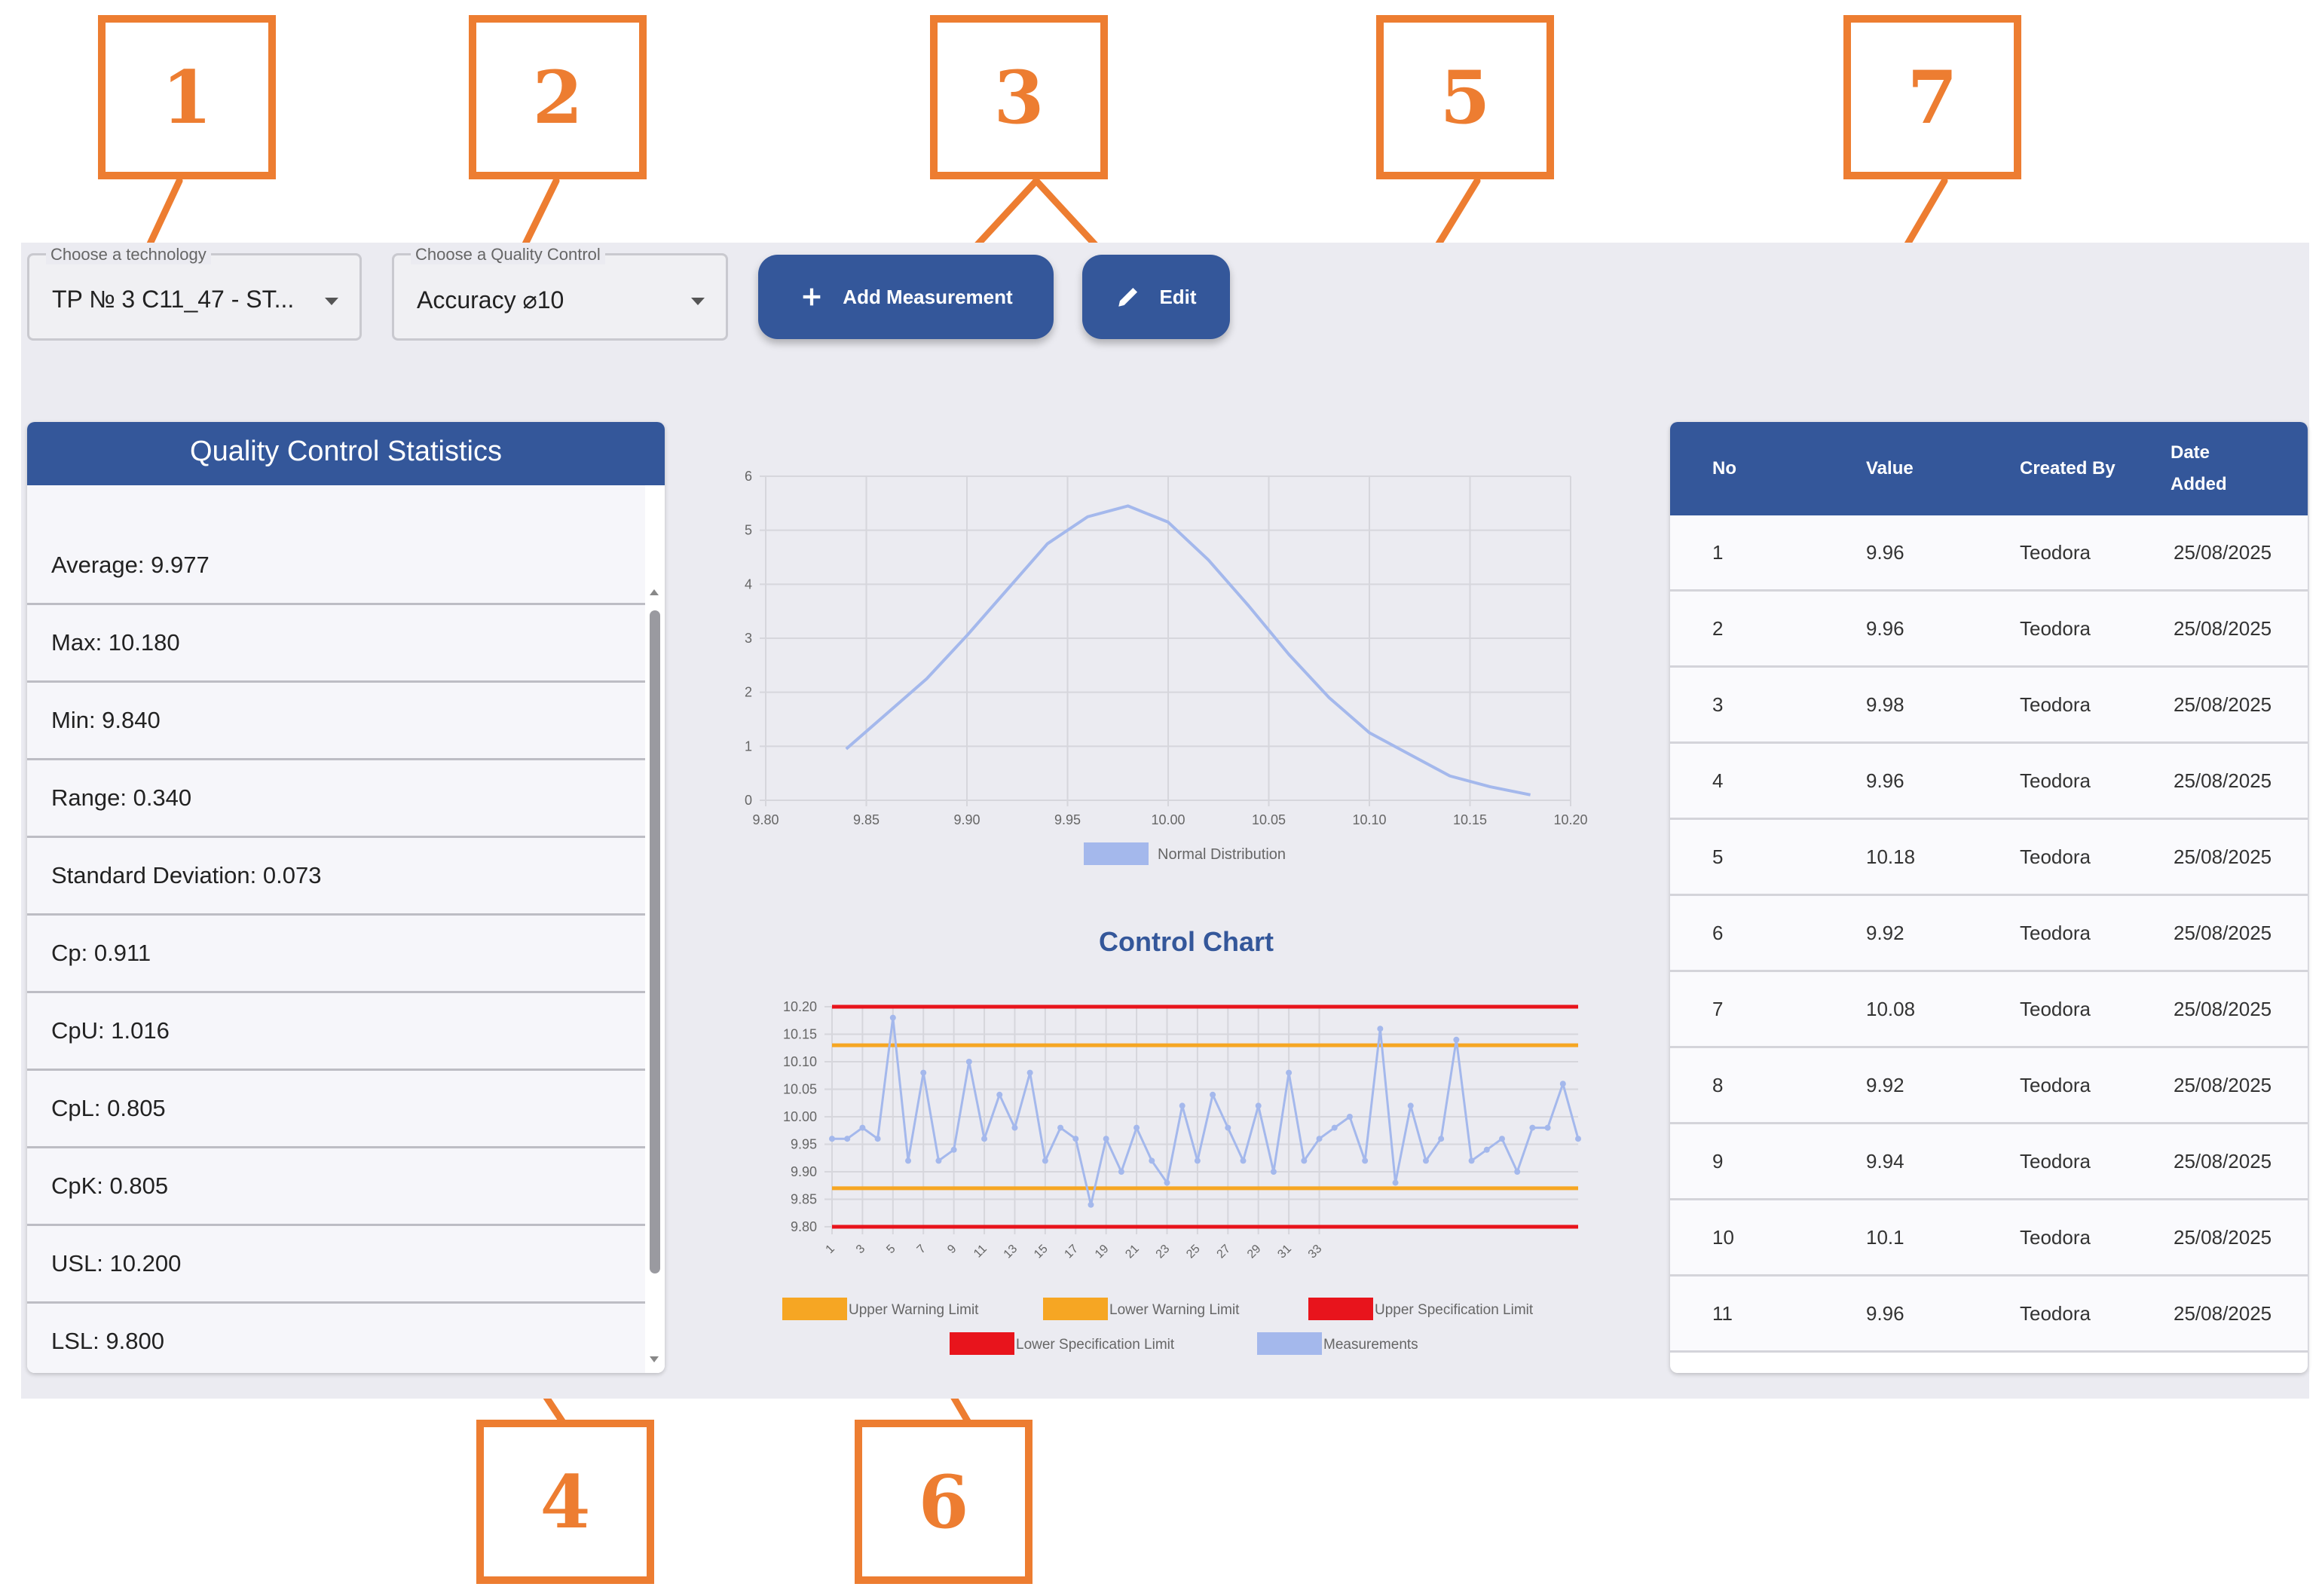 Image resolution: width=2322 pixels, height=1596 pixels. What do you see at coordinates (748, 530) in the screenshot?
I see `y-tick-label: 5` at bounding box center [748, 530].